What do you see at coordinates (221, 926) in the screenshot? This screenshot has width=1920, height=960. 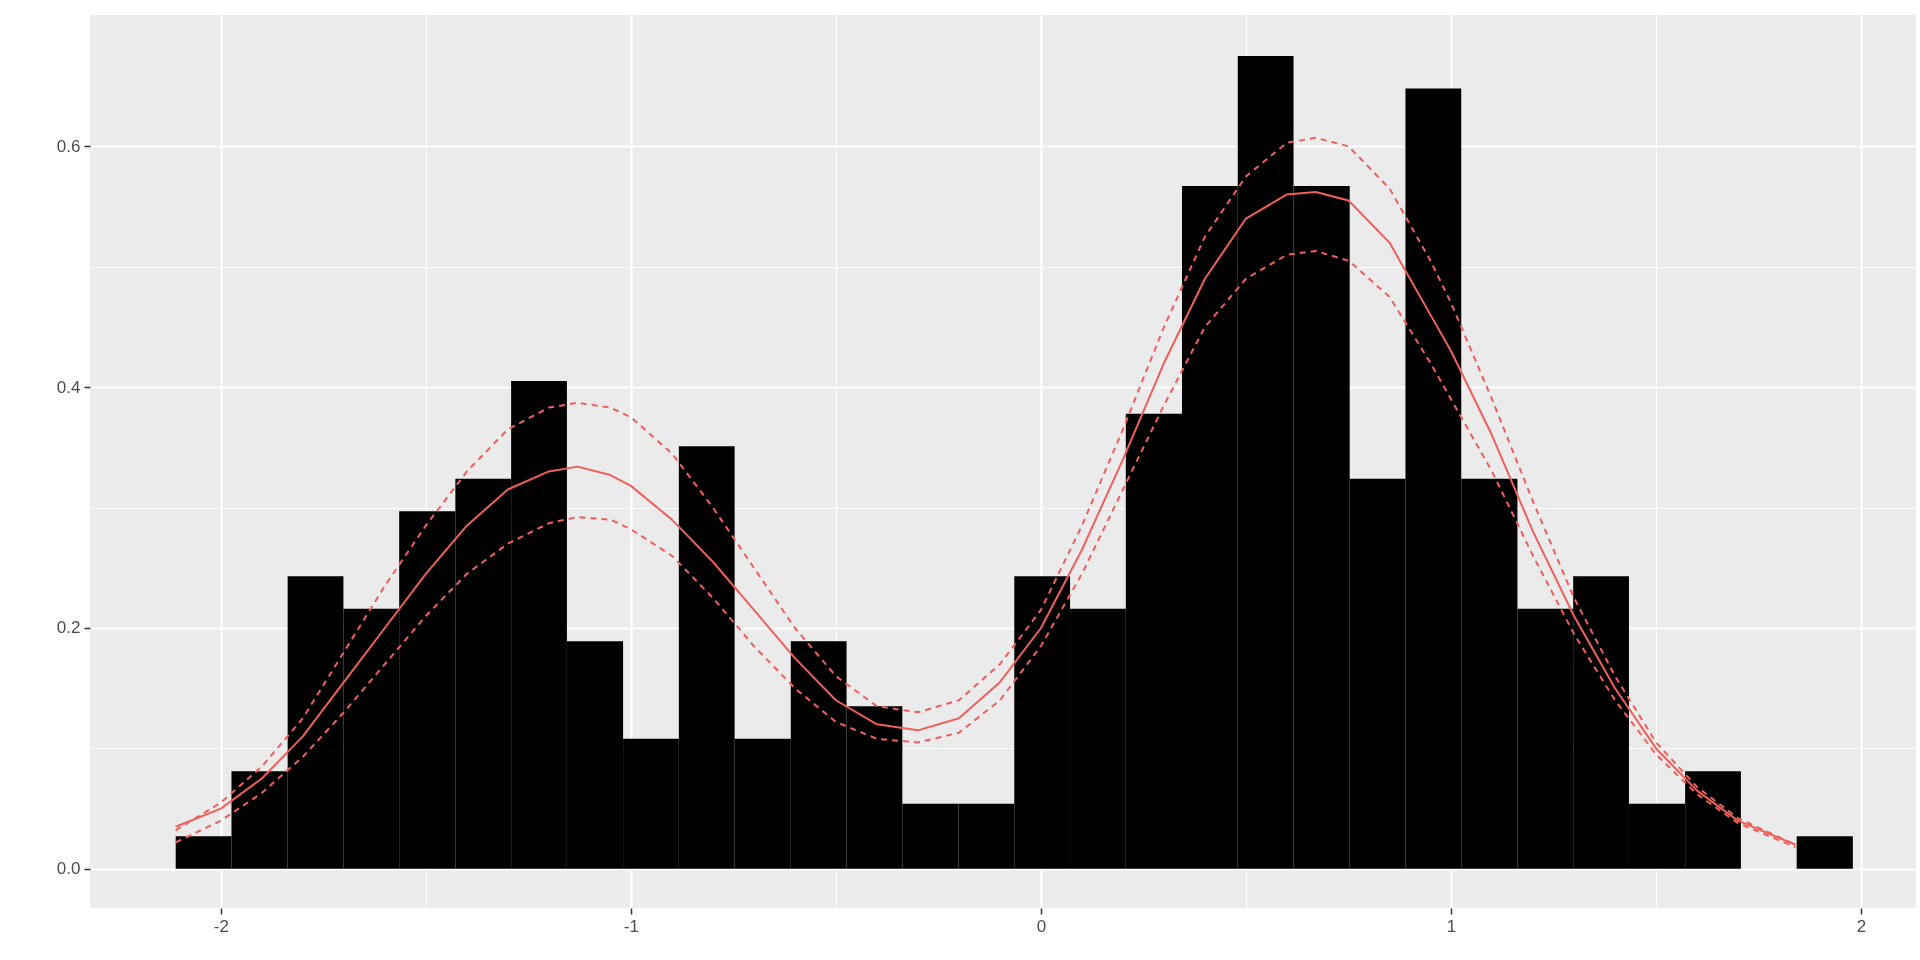 I see `x-tick-label: -2` at bounding box center [221, 926].